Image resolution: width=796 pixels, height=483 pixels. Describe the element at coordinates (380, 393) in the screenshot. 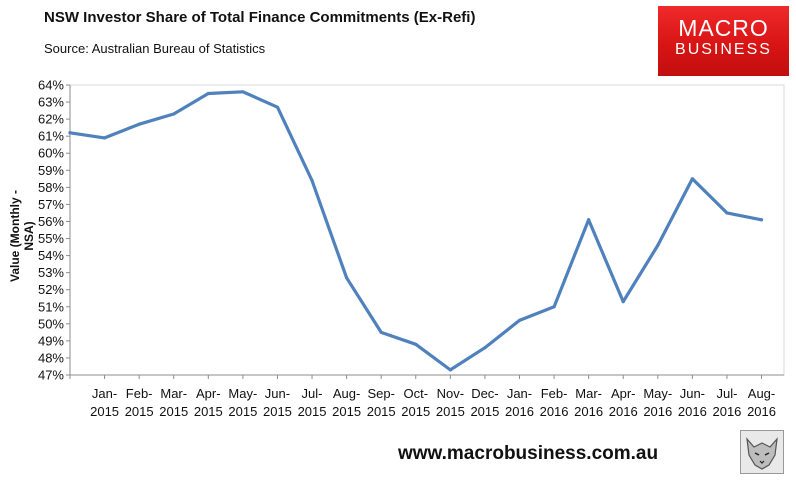

I see `x-tick-label: Sep-` at that location.